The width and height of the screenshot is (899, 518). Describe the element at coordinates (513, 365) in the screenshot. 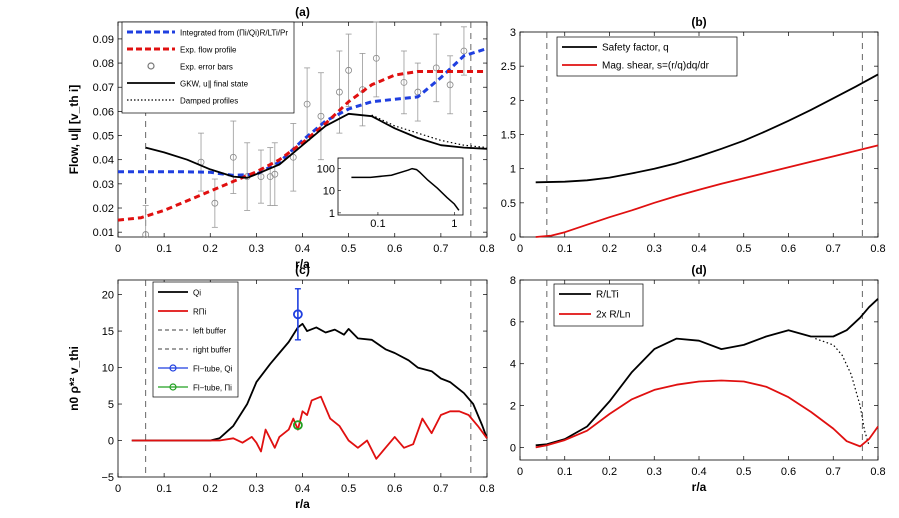

I see `y-tick-label: 4` at that location.